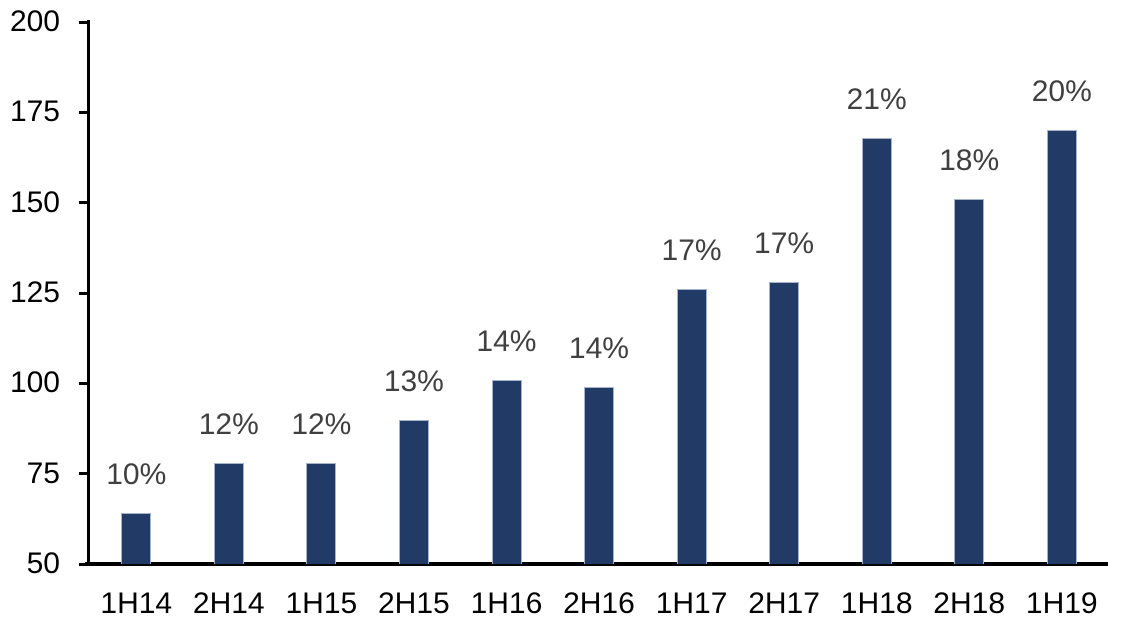 This screenshot has height=641, width=1129. Describe the element at coordinates (413, 603) in the screenshot. I see `x-category-label: 2H15` at that location.